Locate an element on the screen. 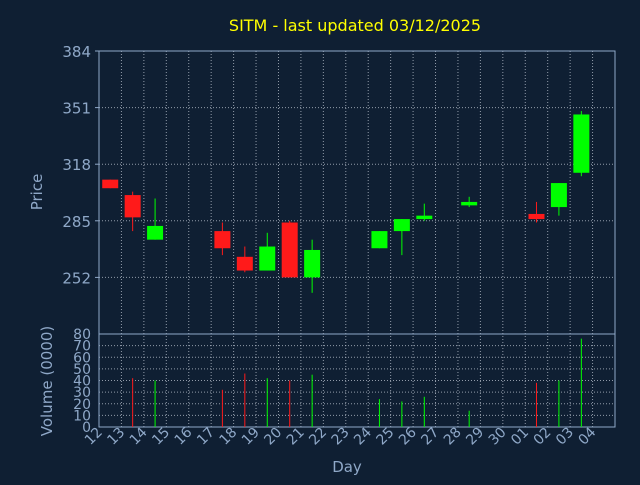  x-axis-label: Day is located at coordinates (347, 467).